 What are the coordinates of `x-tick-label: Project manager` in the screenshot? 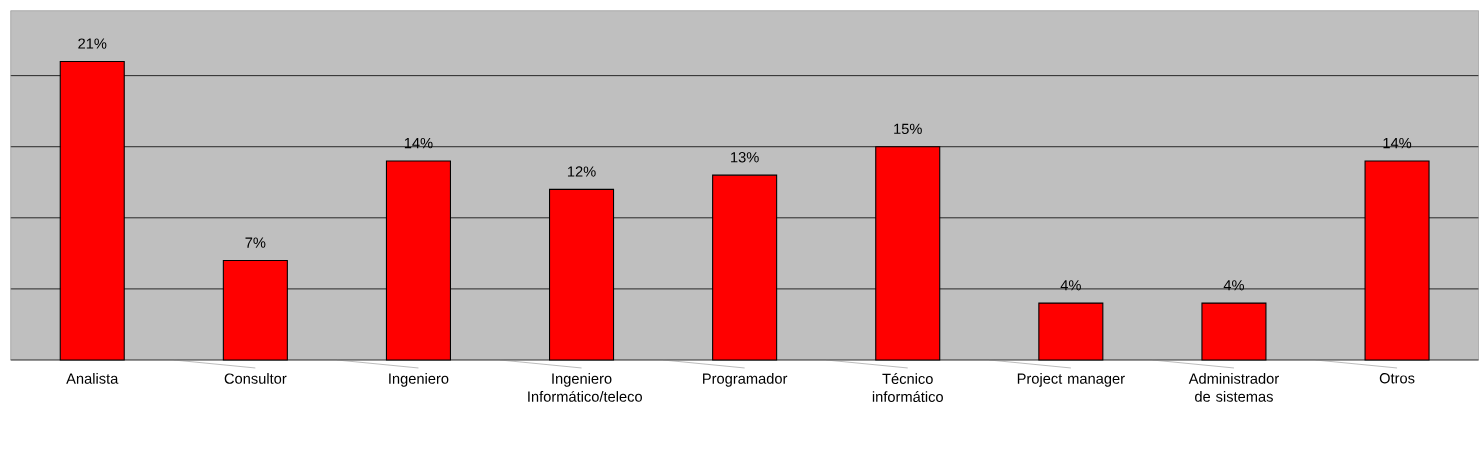 It's located at (1071, 379).